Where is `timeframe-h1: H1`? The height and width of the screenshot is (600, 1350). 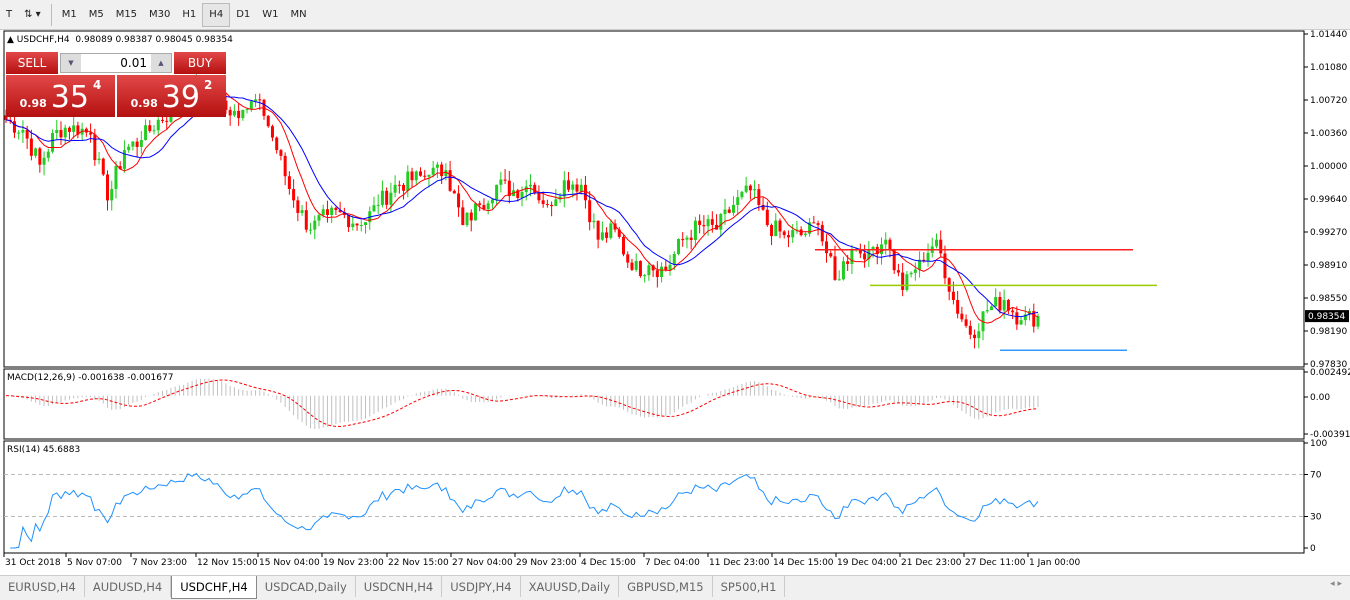
timeframe-h1: H1 is located at coordinates (189, 14).